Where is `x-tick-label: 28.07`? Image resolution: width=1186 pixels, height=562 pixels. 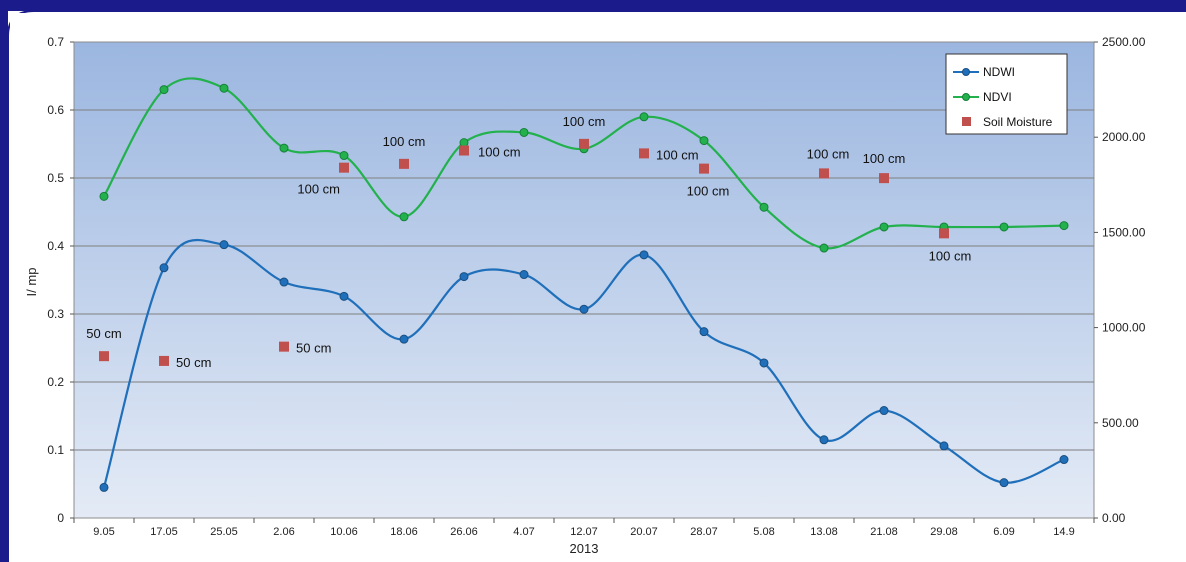 x-tick-label: 28.07 is located at coordinates (704, 532).